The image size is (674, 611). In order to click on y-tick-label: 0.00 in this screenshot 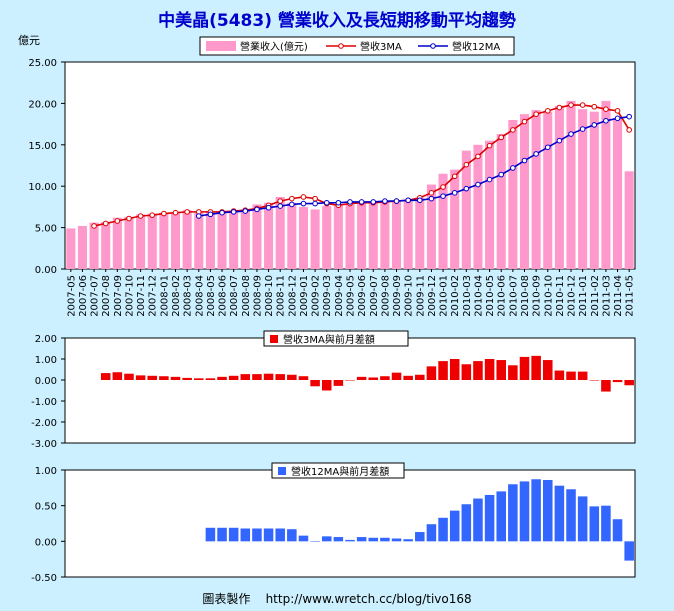, I will do `click(46, 381)`.